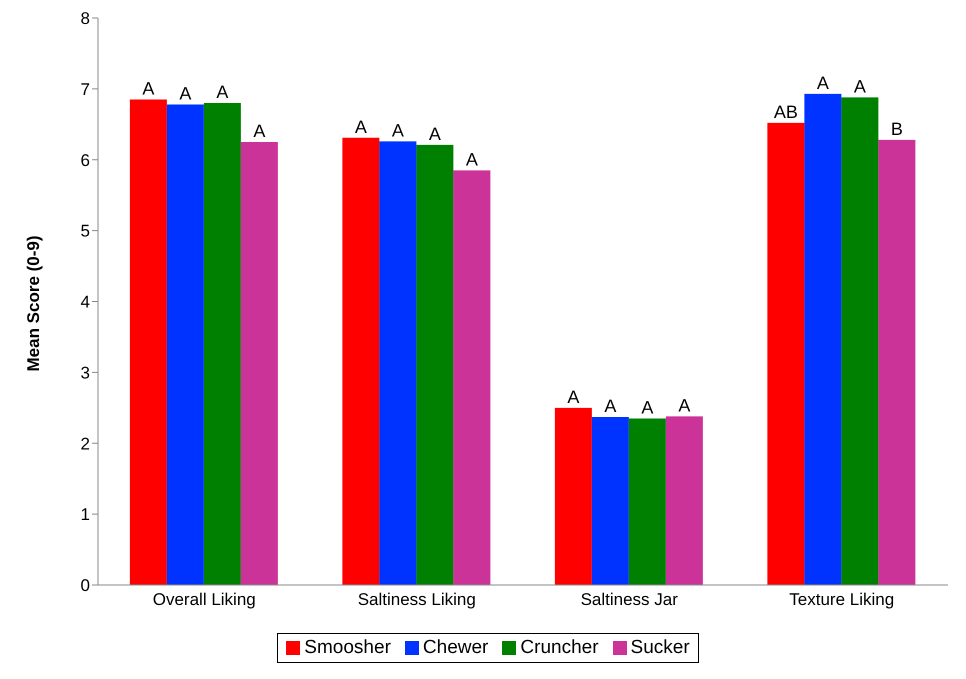  I want to click on legend-label: Sucker, so click(660, 648).